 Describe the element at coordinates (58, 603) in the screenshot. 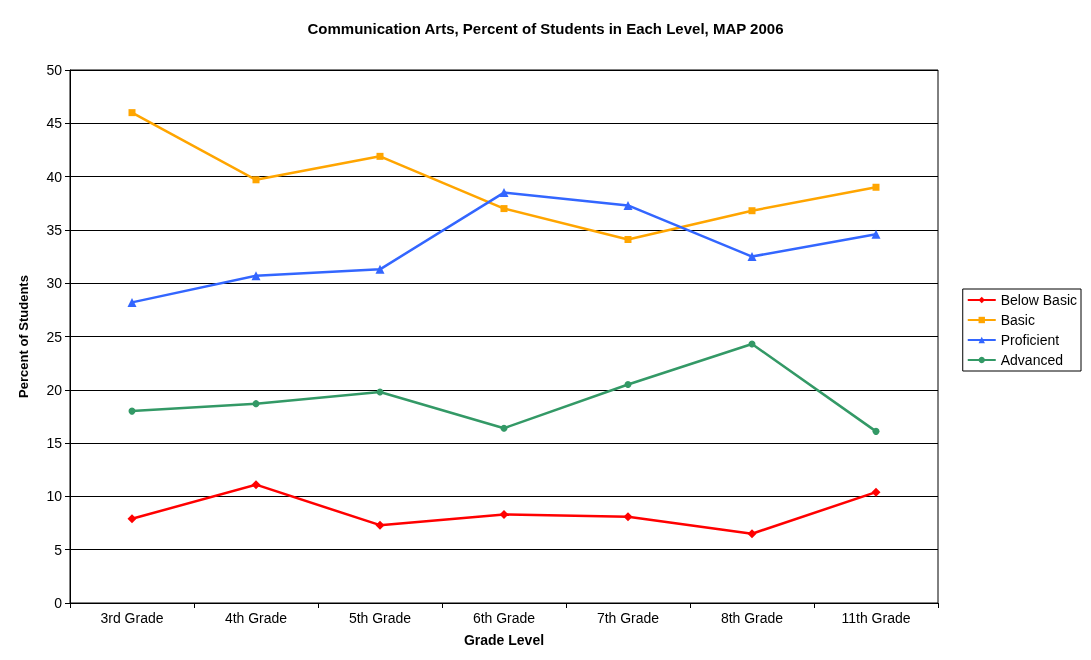

I see `y-tick-label: 0` at that location.